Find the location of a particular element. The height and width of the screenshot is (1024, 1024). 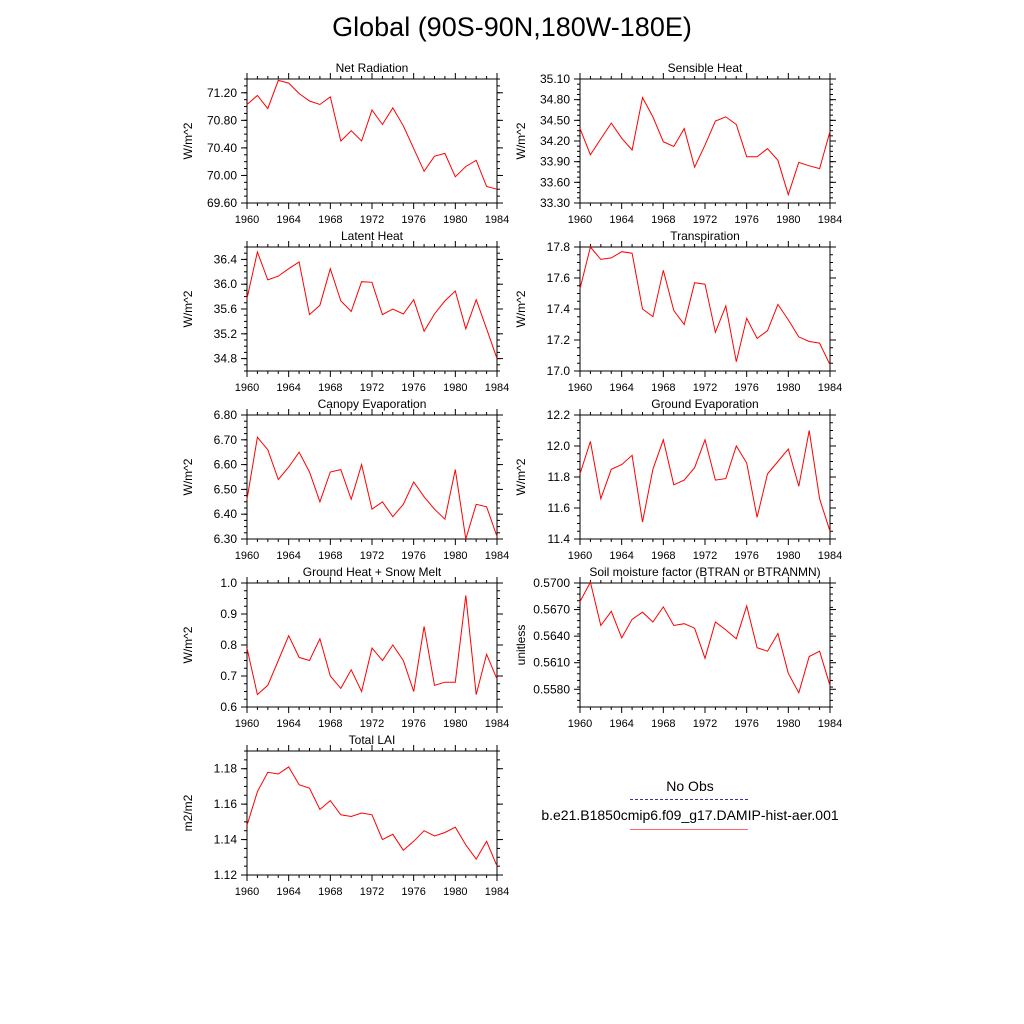

y-tick-label: 34.8 is located at coordinates (226, 359).